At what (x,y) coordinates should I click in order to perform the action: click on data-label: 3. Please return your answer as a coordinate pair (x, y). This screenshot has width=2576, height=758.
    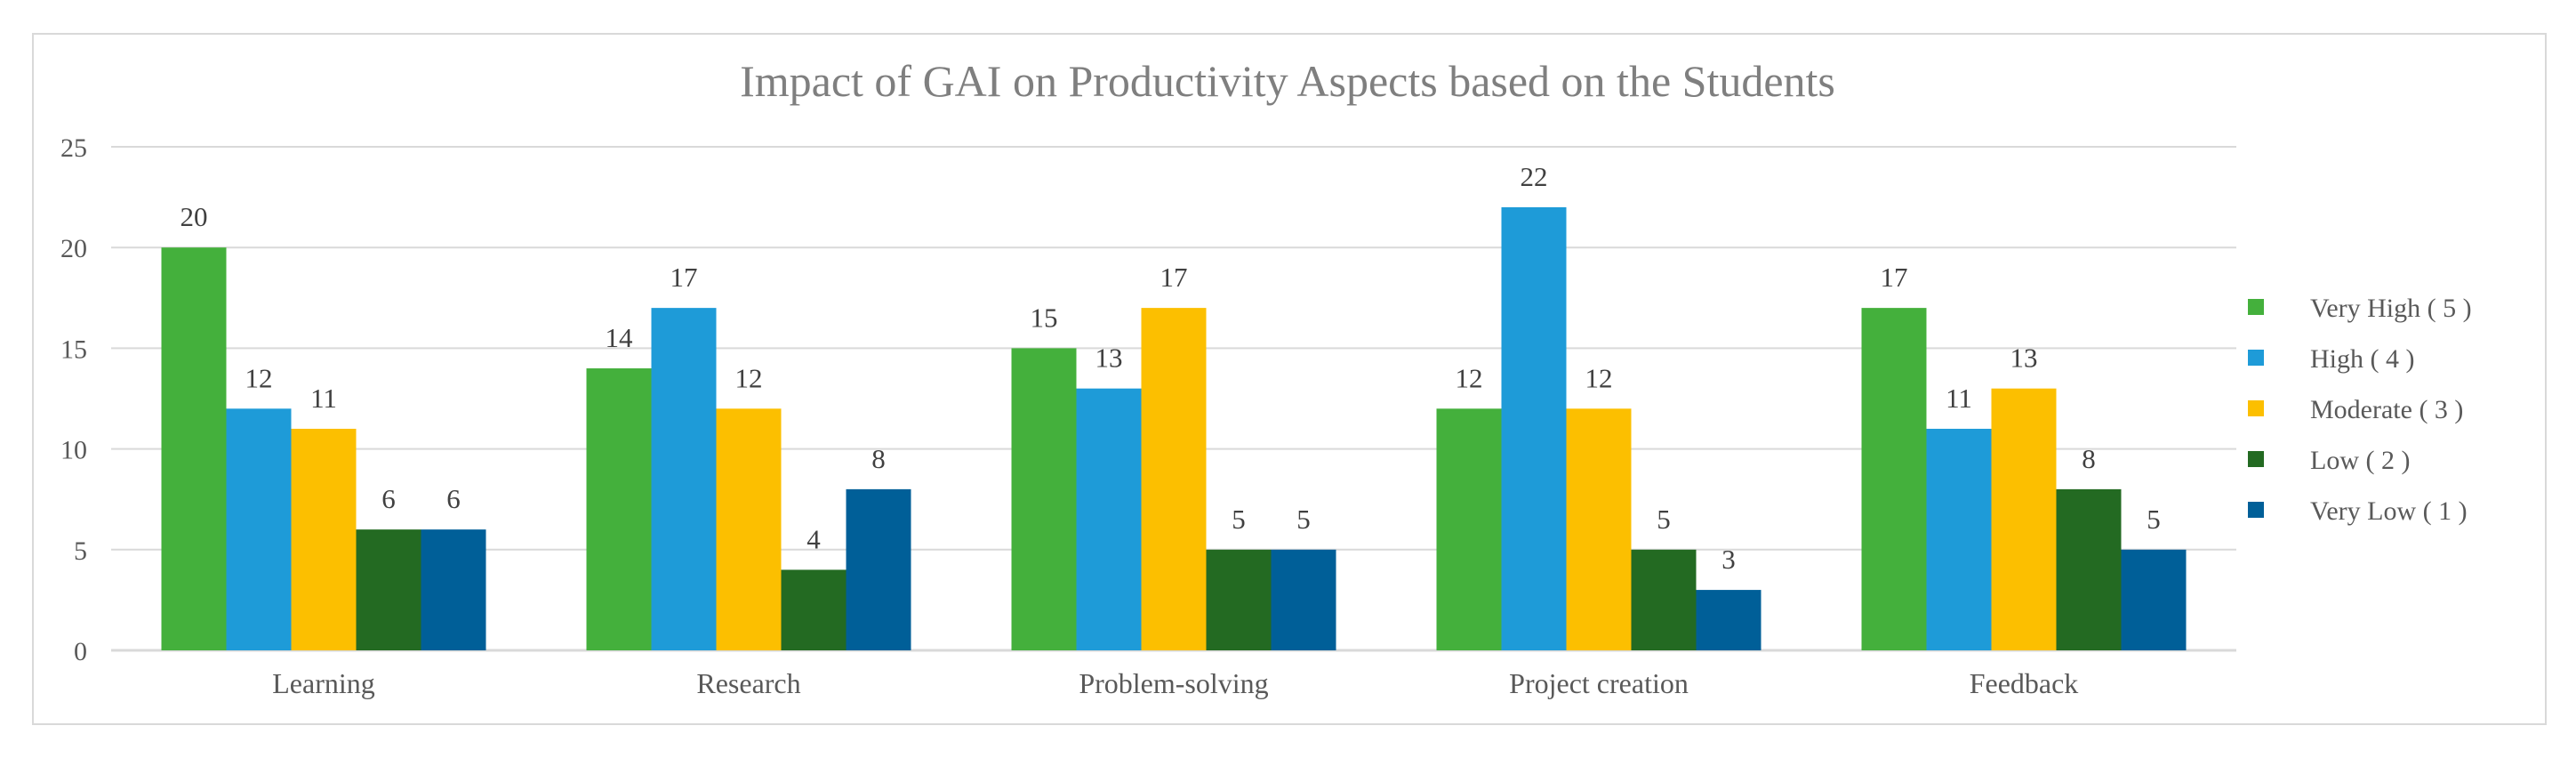
    Looking at the image, I should click on (1728, 559).